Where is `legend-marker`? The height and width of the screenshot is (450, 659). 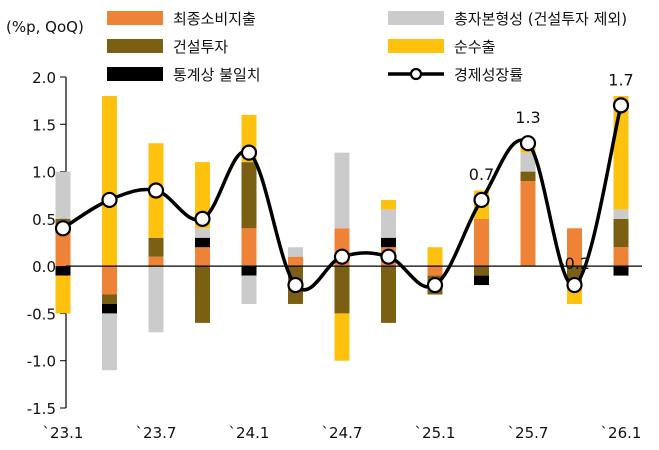
legend-marker is located at coordinates (416, 74).